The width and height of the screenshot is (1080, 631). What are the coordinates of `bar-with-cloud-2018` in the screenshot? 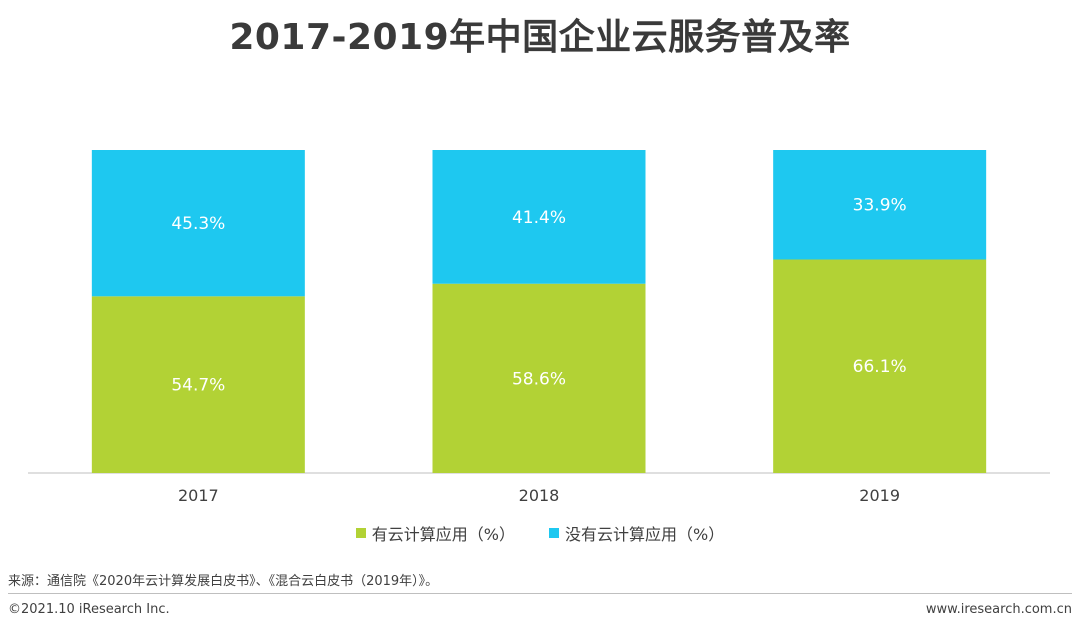 It's located at (539, 378).